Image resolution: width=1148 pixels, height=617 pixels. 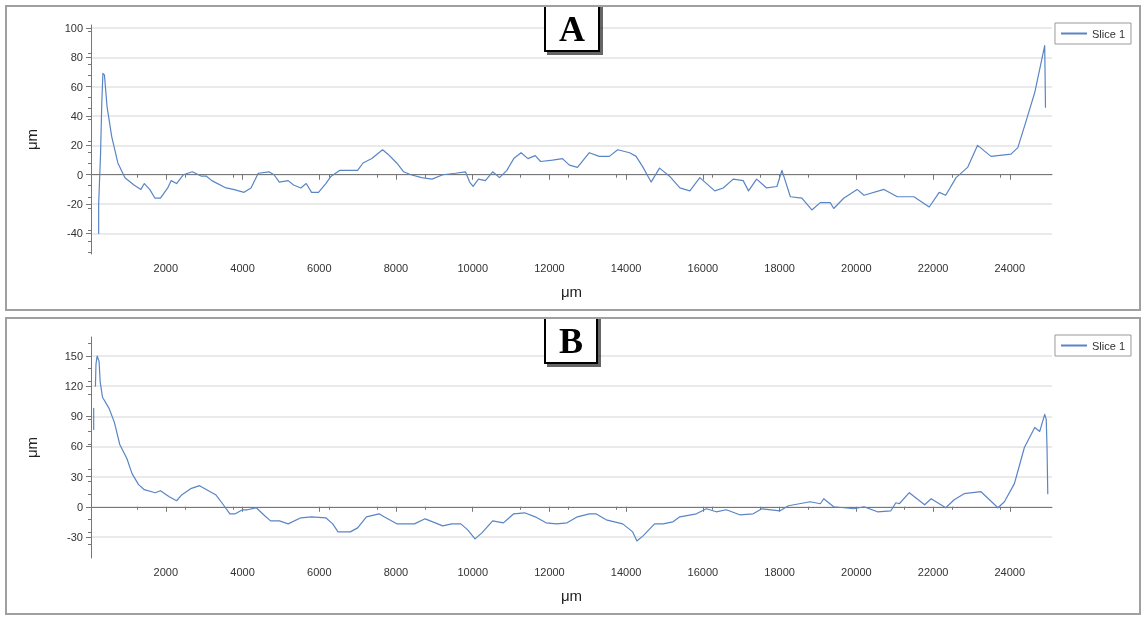 What do you see at coordinates (76, 476) in the screenshot?
I see `y-tick-label: 30` at bounding box center [76, 476].